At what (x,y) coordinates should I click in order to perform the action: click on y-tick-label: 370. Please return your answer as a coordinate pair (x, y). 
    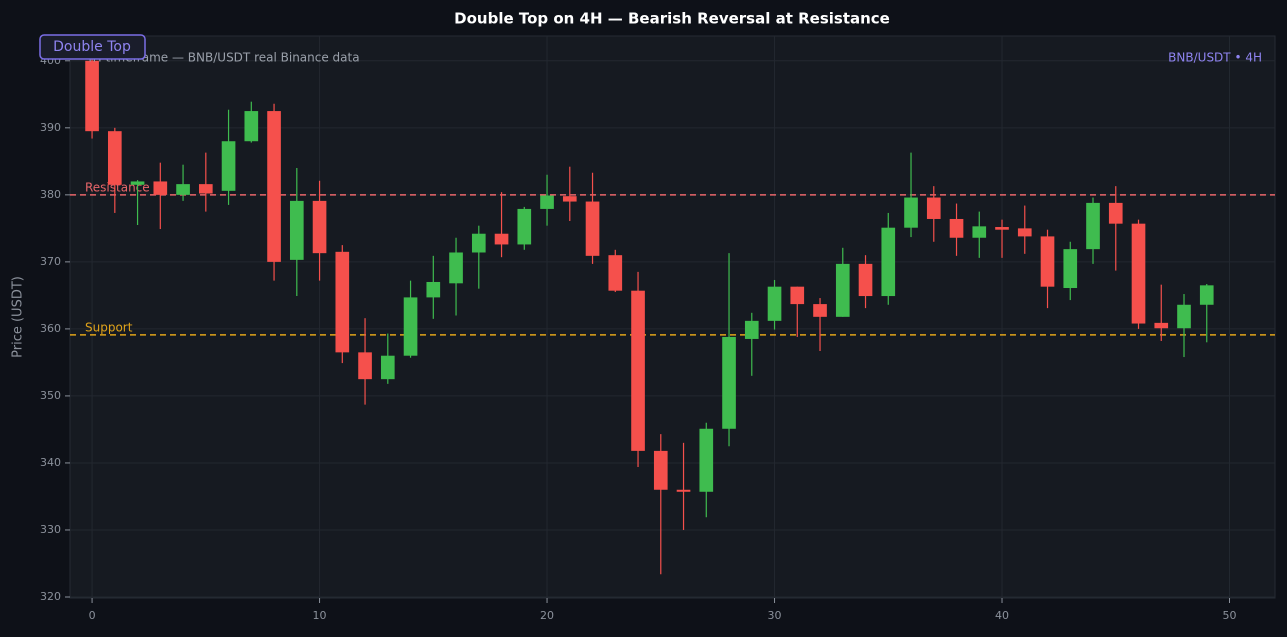
    Looking at the image, I should click on (50, 261).